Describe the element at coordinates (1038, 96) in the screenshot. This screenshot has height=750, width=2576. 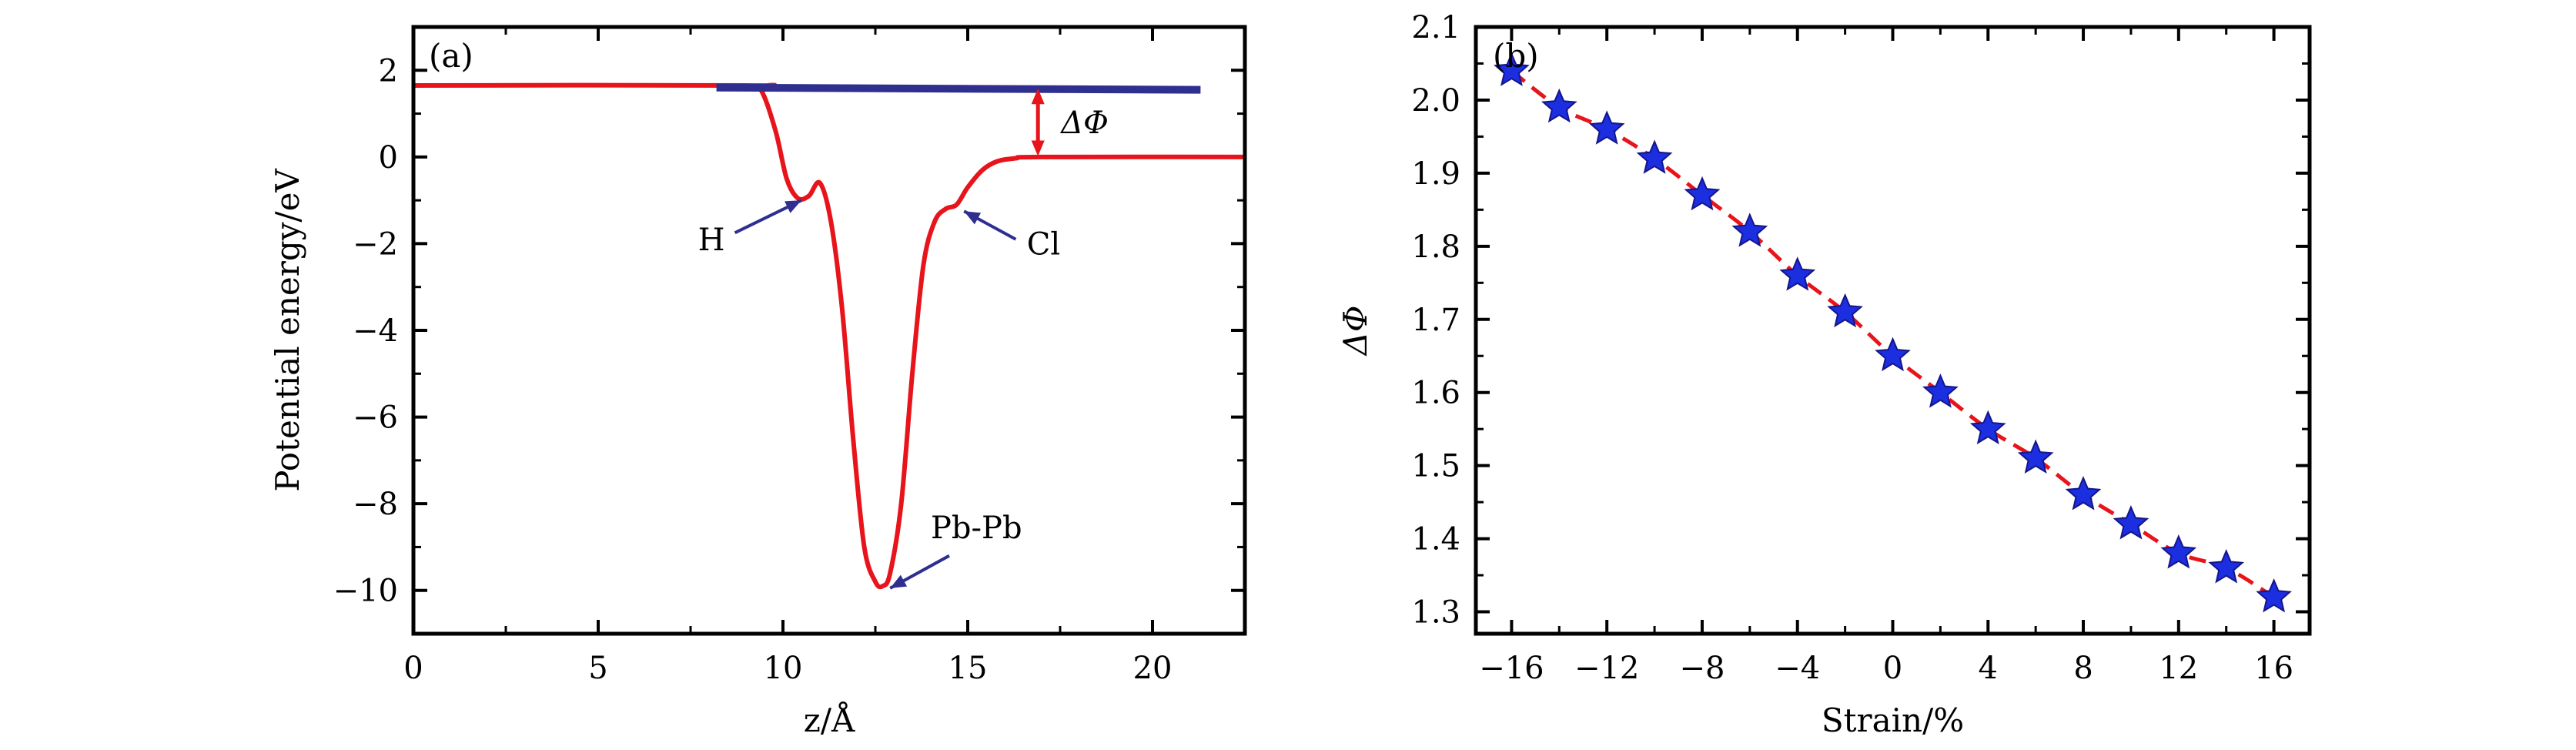
I see `delta-phi-arrow-head-up` at that location.